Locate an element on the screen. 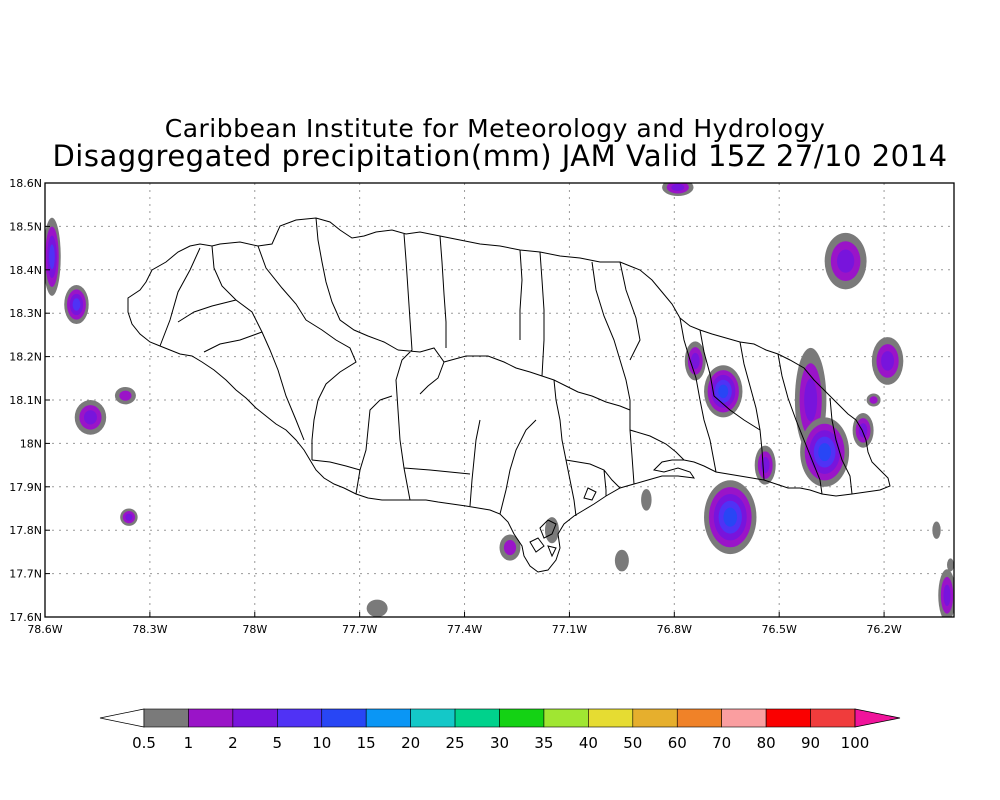 This screenshot has width=1000, height=800. colorbar-label: 40 is located at coordinates (588, 743).